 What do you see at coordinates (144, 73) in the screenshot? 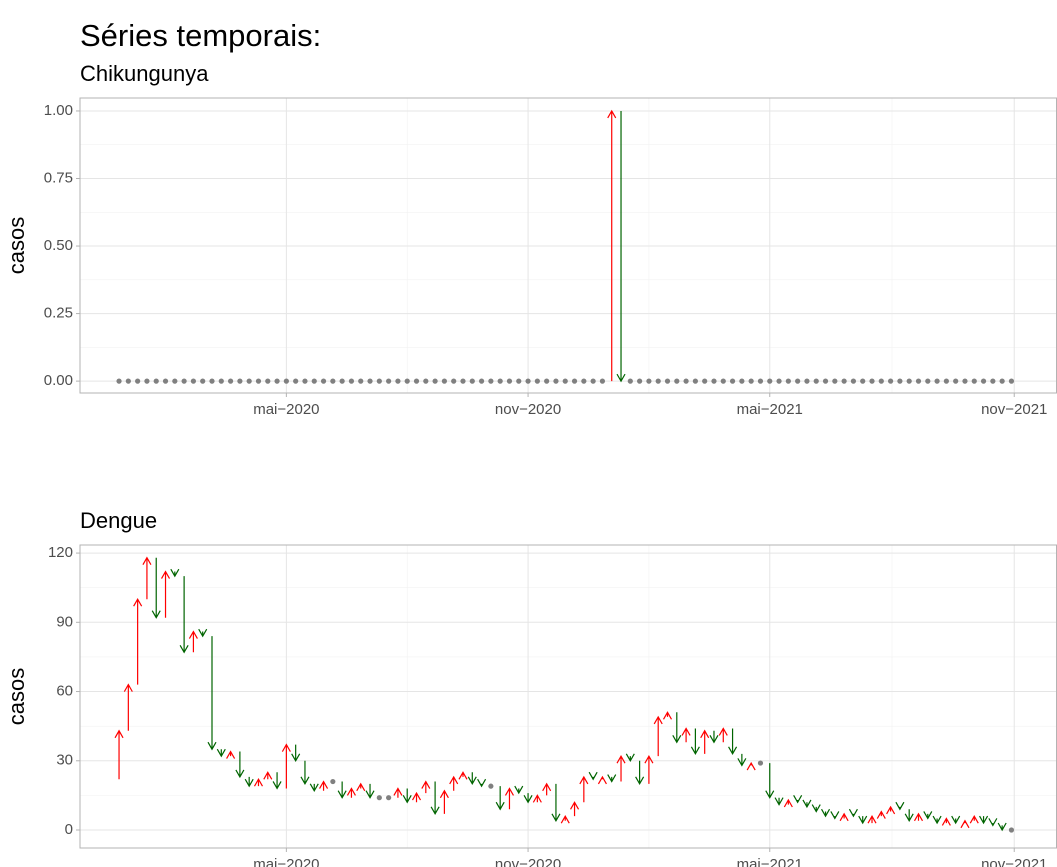
I see `chart-title: Chikungunya` at bounding box center [144, 73].